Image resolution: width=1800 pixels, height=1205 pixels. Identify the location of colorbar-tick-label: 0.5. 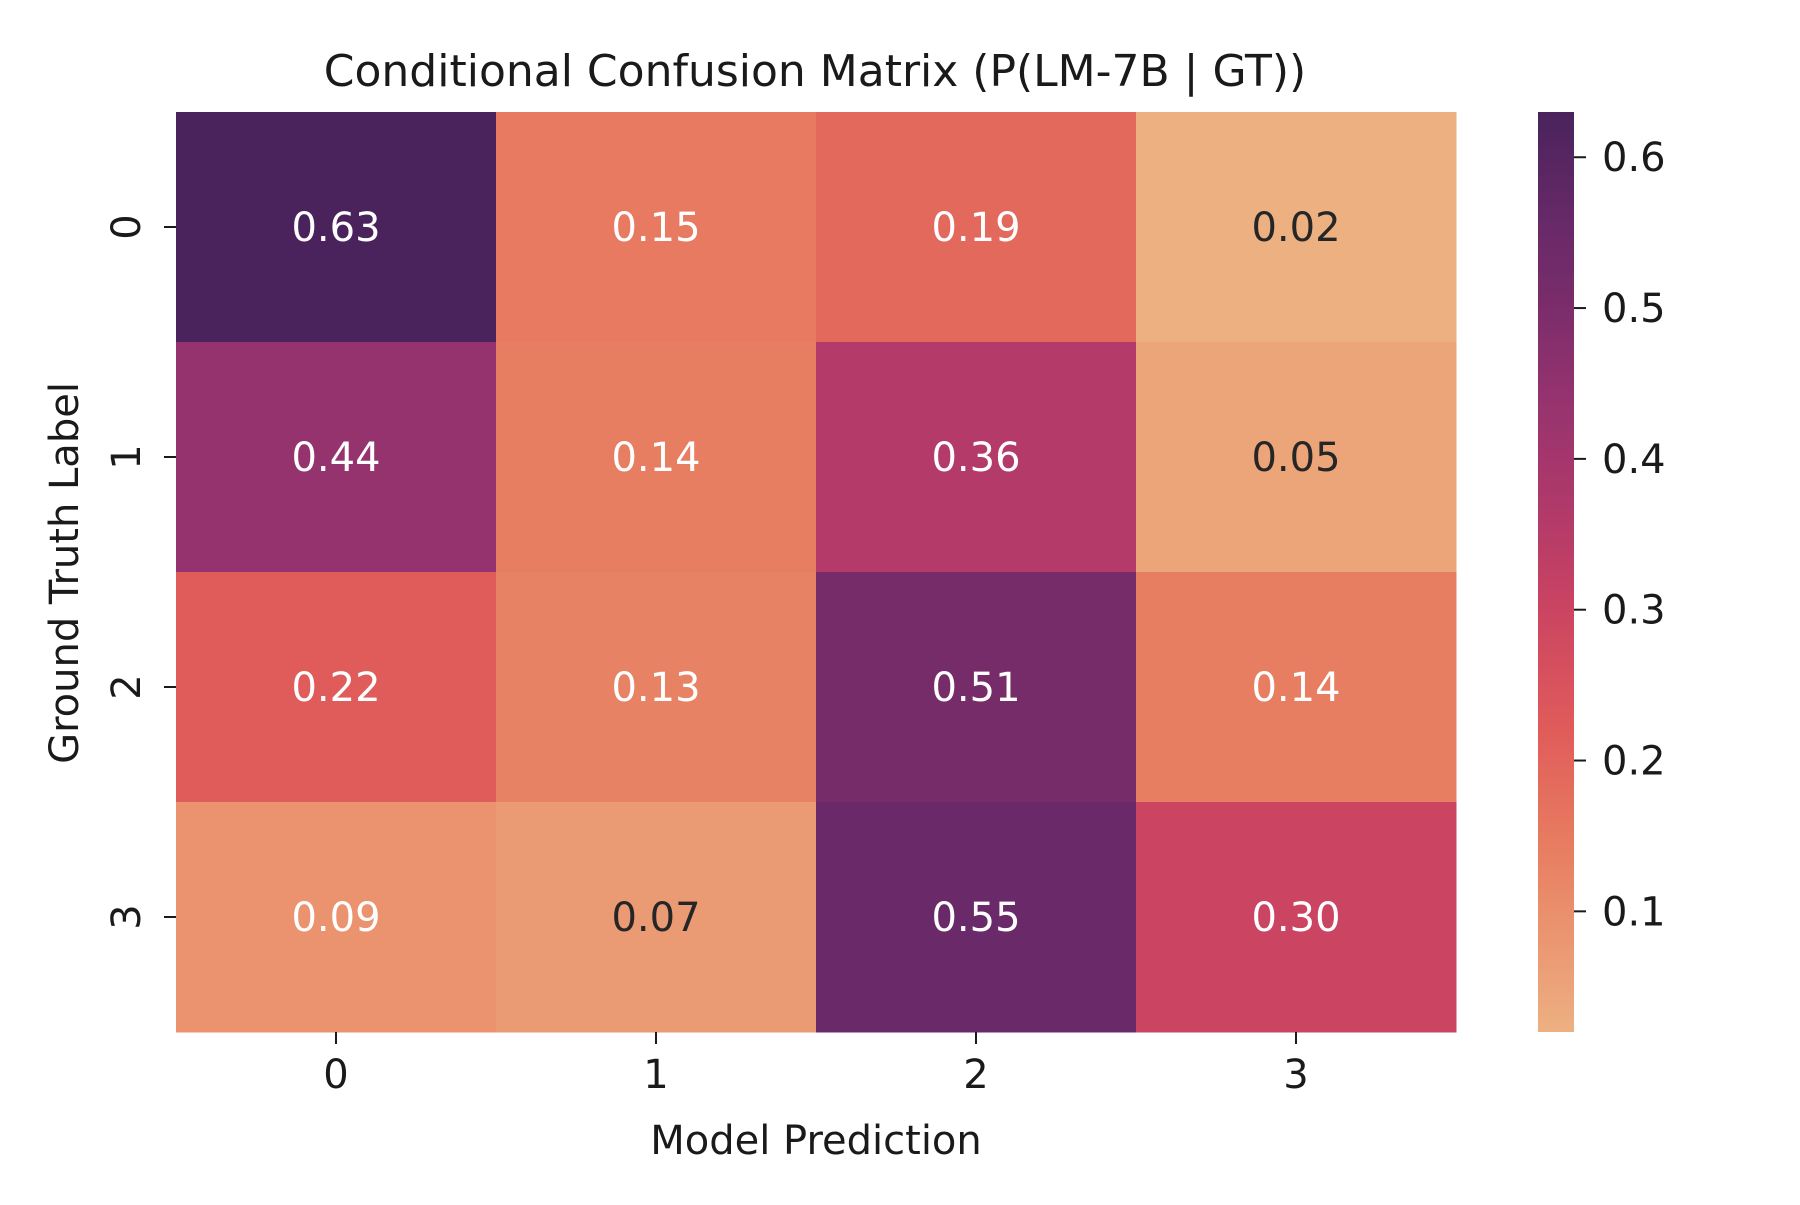
(1634, 309).